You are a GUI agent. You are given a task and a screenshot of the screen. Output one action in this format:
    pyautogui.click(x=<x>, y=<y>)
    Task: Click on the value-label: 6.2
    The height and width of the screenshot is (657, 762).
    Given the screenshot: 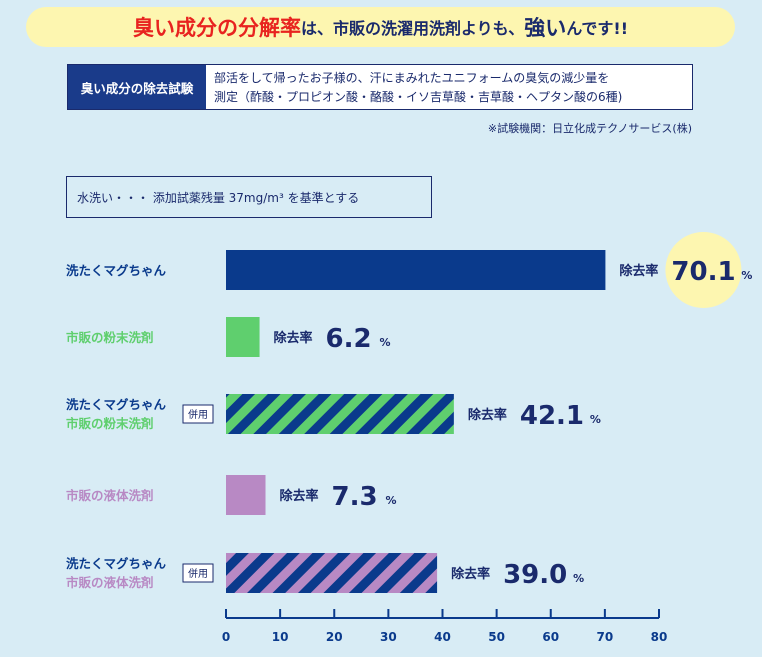 What is the action you would take?
    pyautogui.click(x=349, y=339)
    